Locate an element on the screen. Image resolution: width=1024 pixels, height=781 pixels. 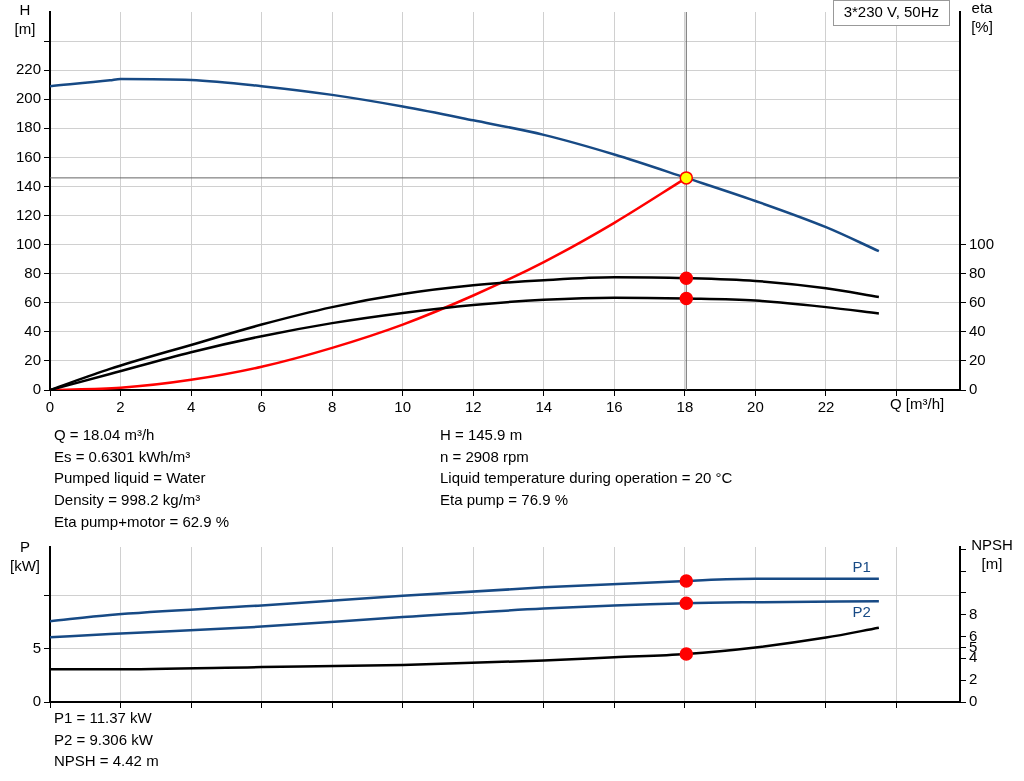
y-tick-label: 40 is located at coordinates (32, 330).